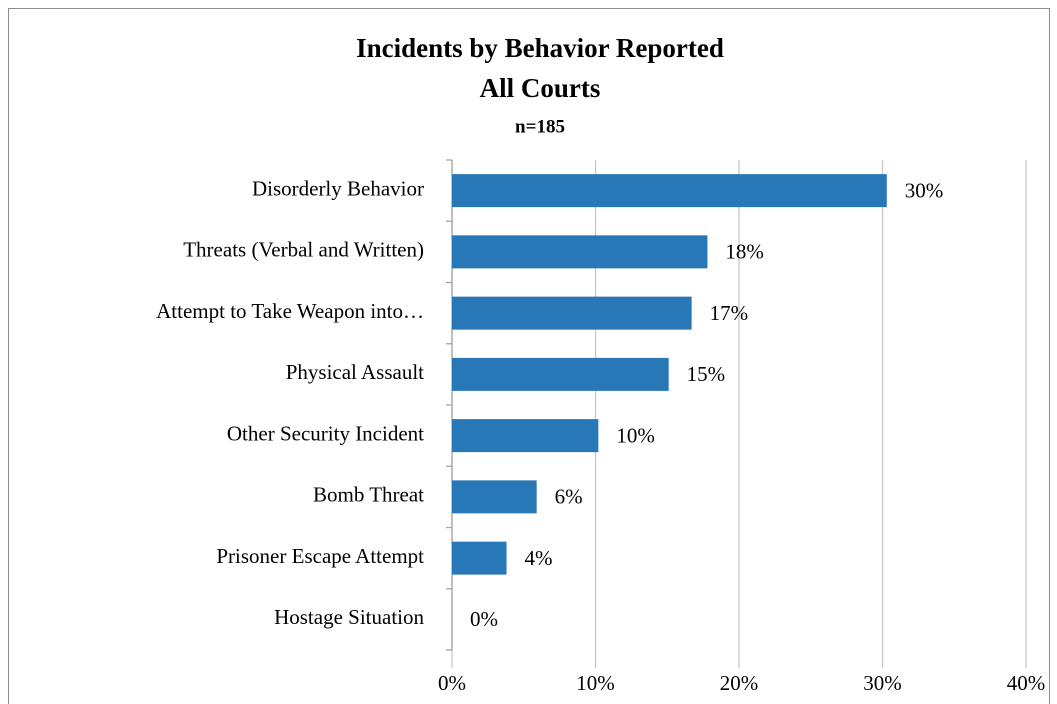  What do you see at coordinates (595, 683) in the screenshot?
I see `x-tick-label: 10%` at bounding box center [595, 683].